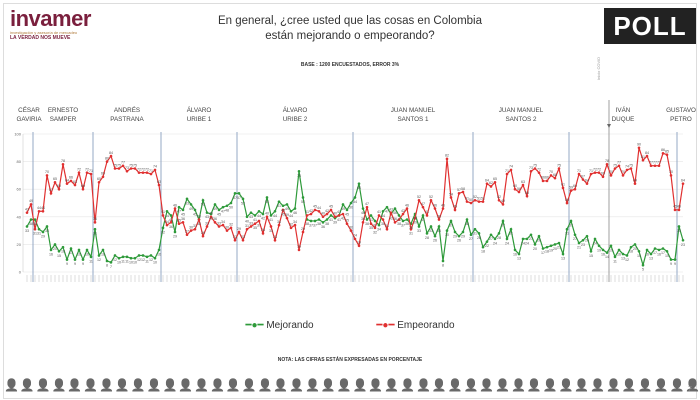 The width and height of the screenshot is (700, 400). What do you see at coordinates (254, 325) in the screenshot?
I see `green-line-marker-icon: ━●━` at bounding box center [254, 325].